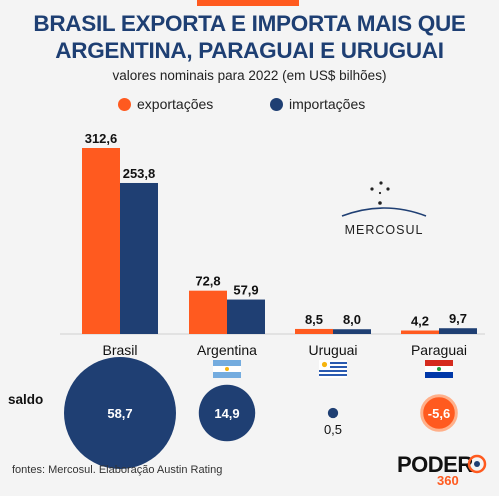 The image size is (499, 496). I want to click on poder360-logo-word: PODER, so click(435, 464).